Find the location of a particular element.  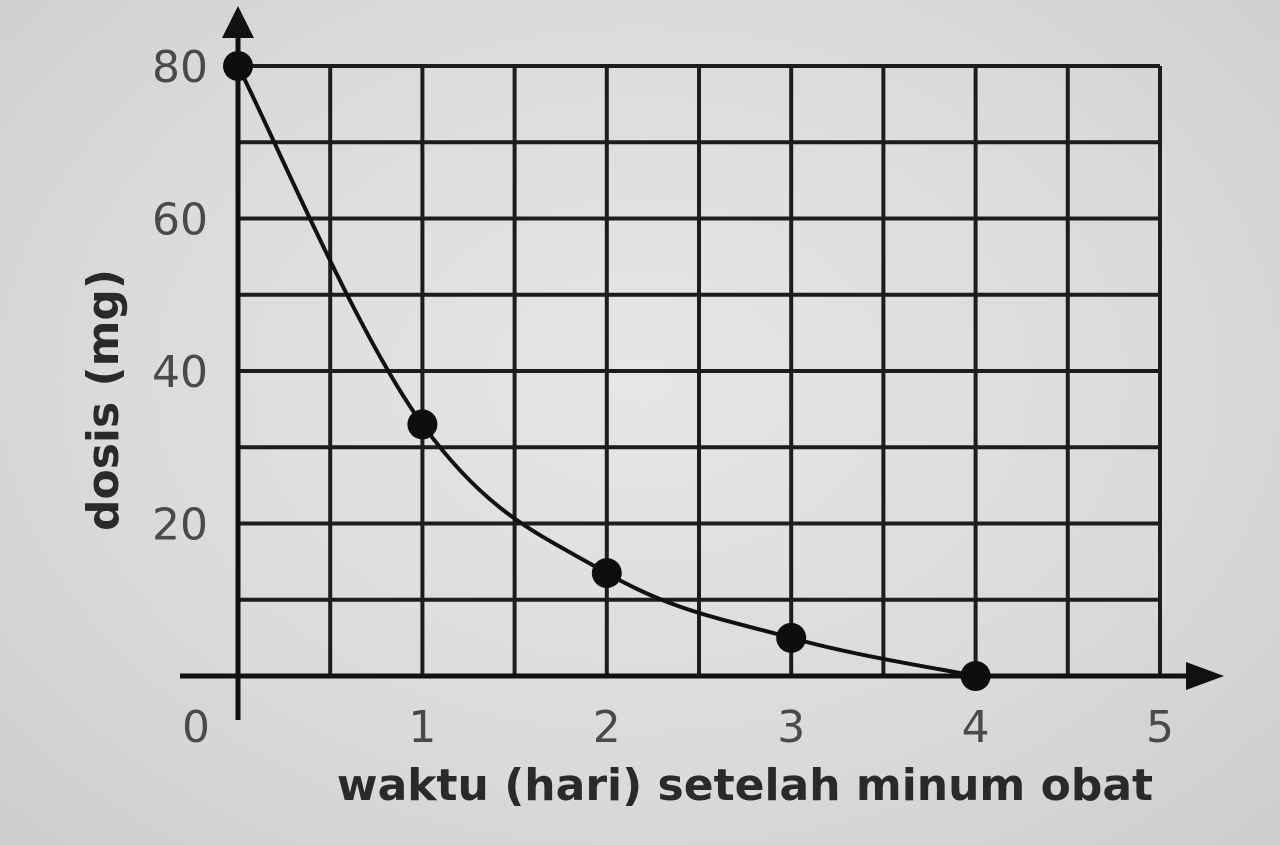

x-tick-label-5: 5 is located at coordinates (1160, 727).